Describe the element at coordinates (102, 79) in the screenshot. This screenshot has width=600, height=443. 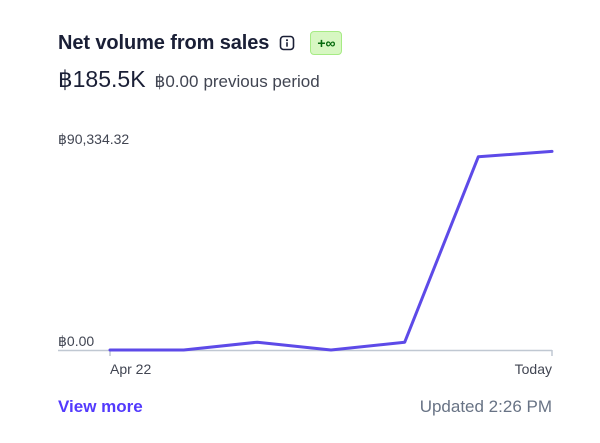
I see `current-value: ฿185.5K` at that location.